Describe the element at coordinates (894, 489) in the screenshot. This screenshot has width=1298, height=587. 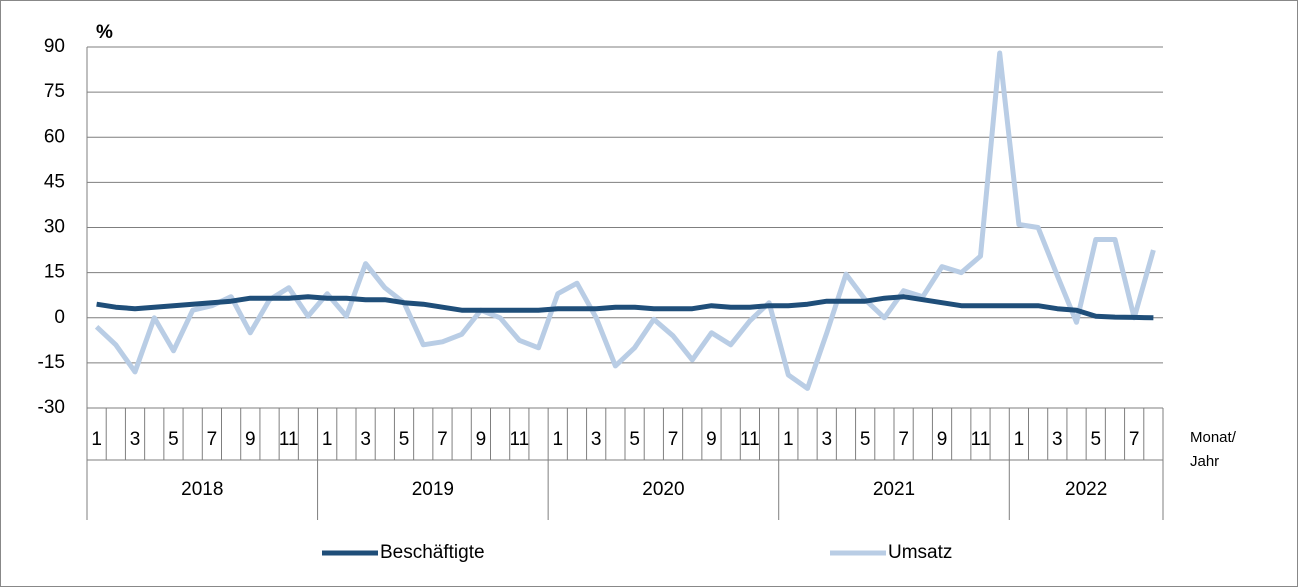
I see `year-label: 2021` at that location.